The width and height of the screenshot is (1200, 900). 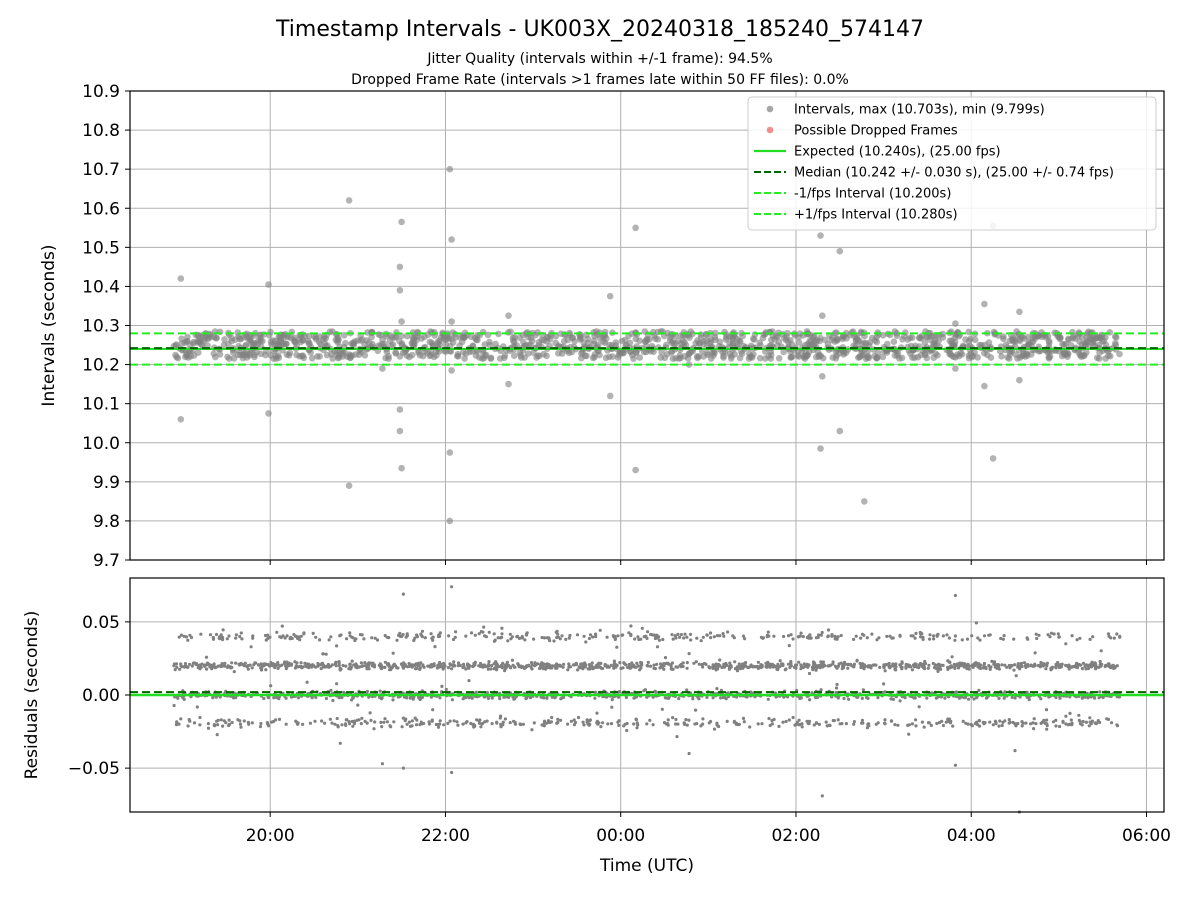 What do you see at coordinates (403, 594) in the screenshot?
I see `residual-outlier-point` at bounding box center [403, 594].